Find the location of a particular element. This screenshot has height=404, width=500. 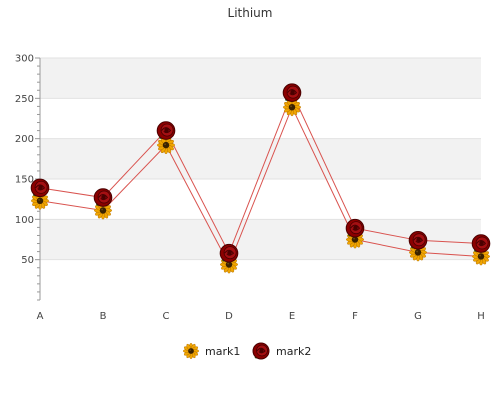

x-tick-label: B is located at coordinates (103, 316).